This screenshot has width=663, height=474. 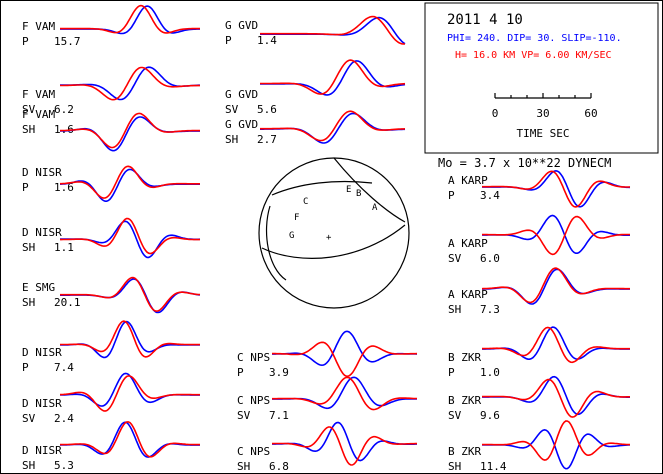 I want to click on trace-group: E SMG SH 20.1, so click(x=111, y=295).